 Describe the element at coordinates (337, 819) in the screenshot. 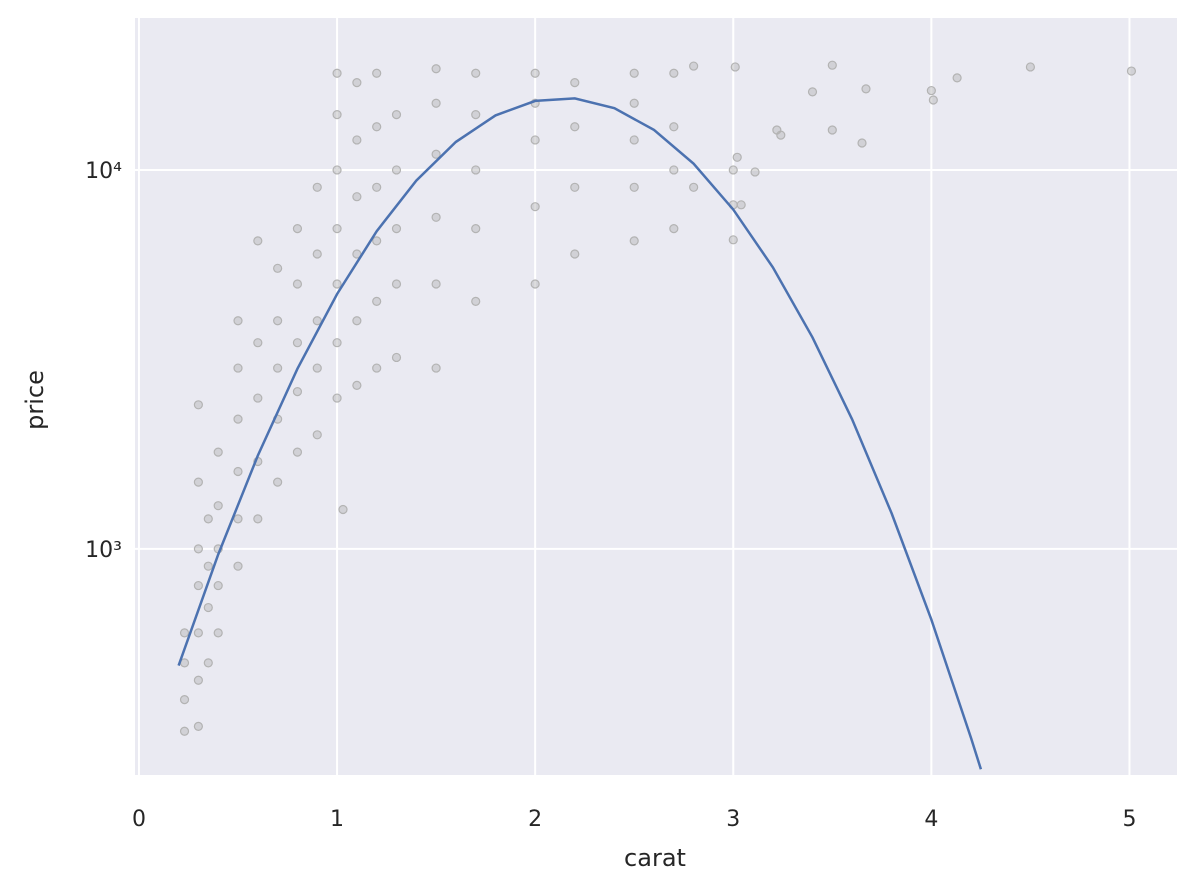

I see `x-tick-label: 1` at that location.